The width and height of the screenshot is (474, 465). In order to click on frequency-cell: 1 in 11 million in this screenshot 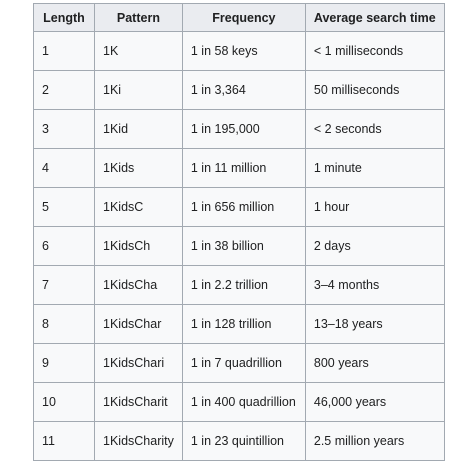, I will do `click(243, 168)`.